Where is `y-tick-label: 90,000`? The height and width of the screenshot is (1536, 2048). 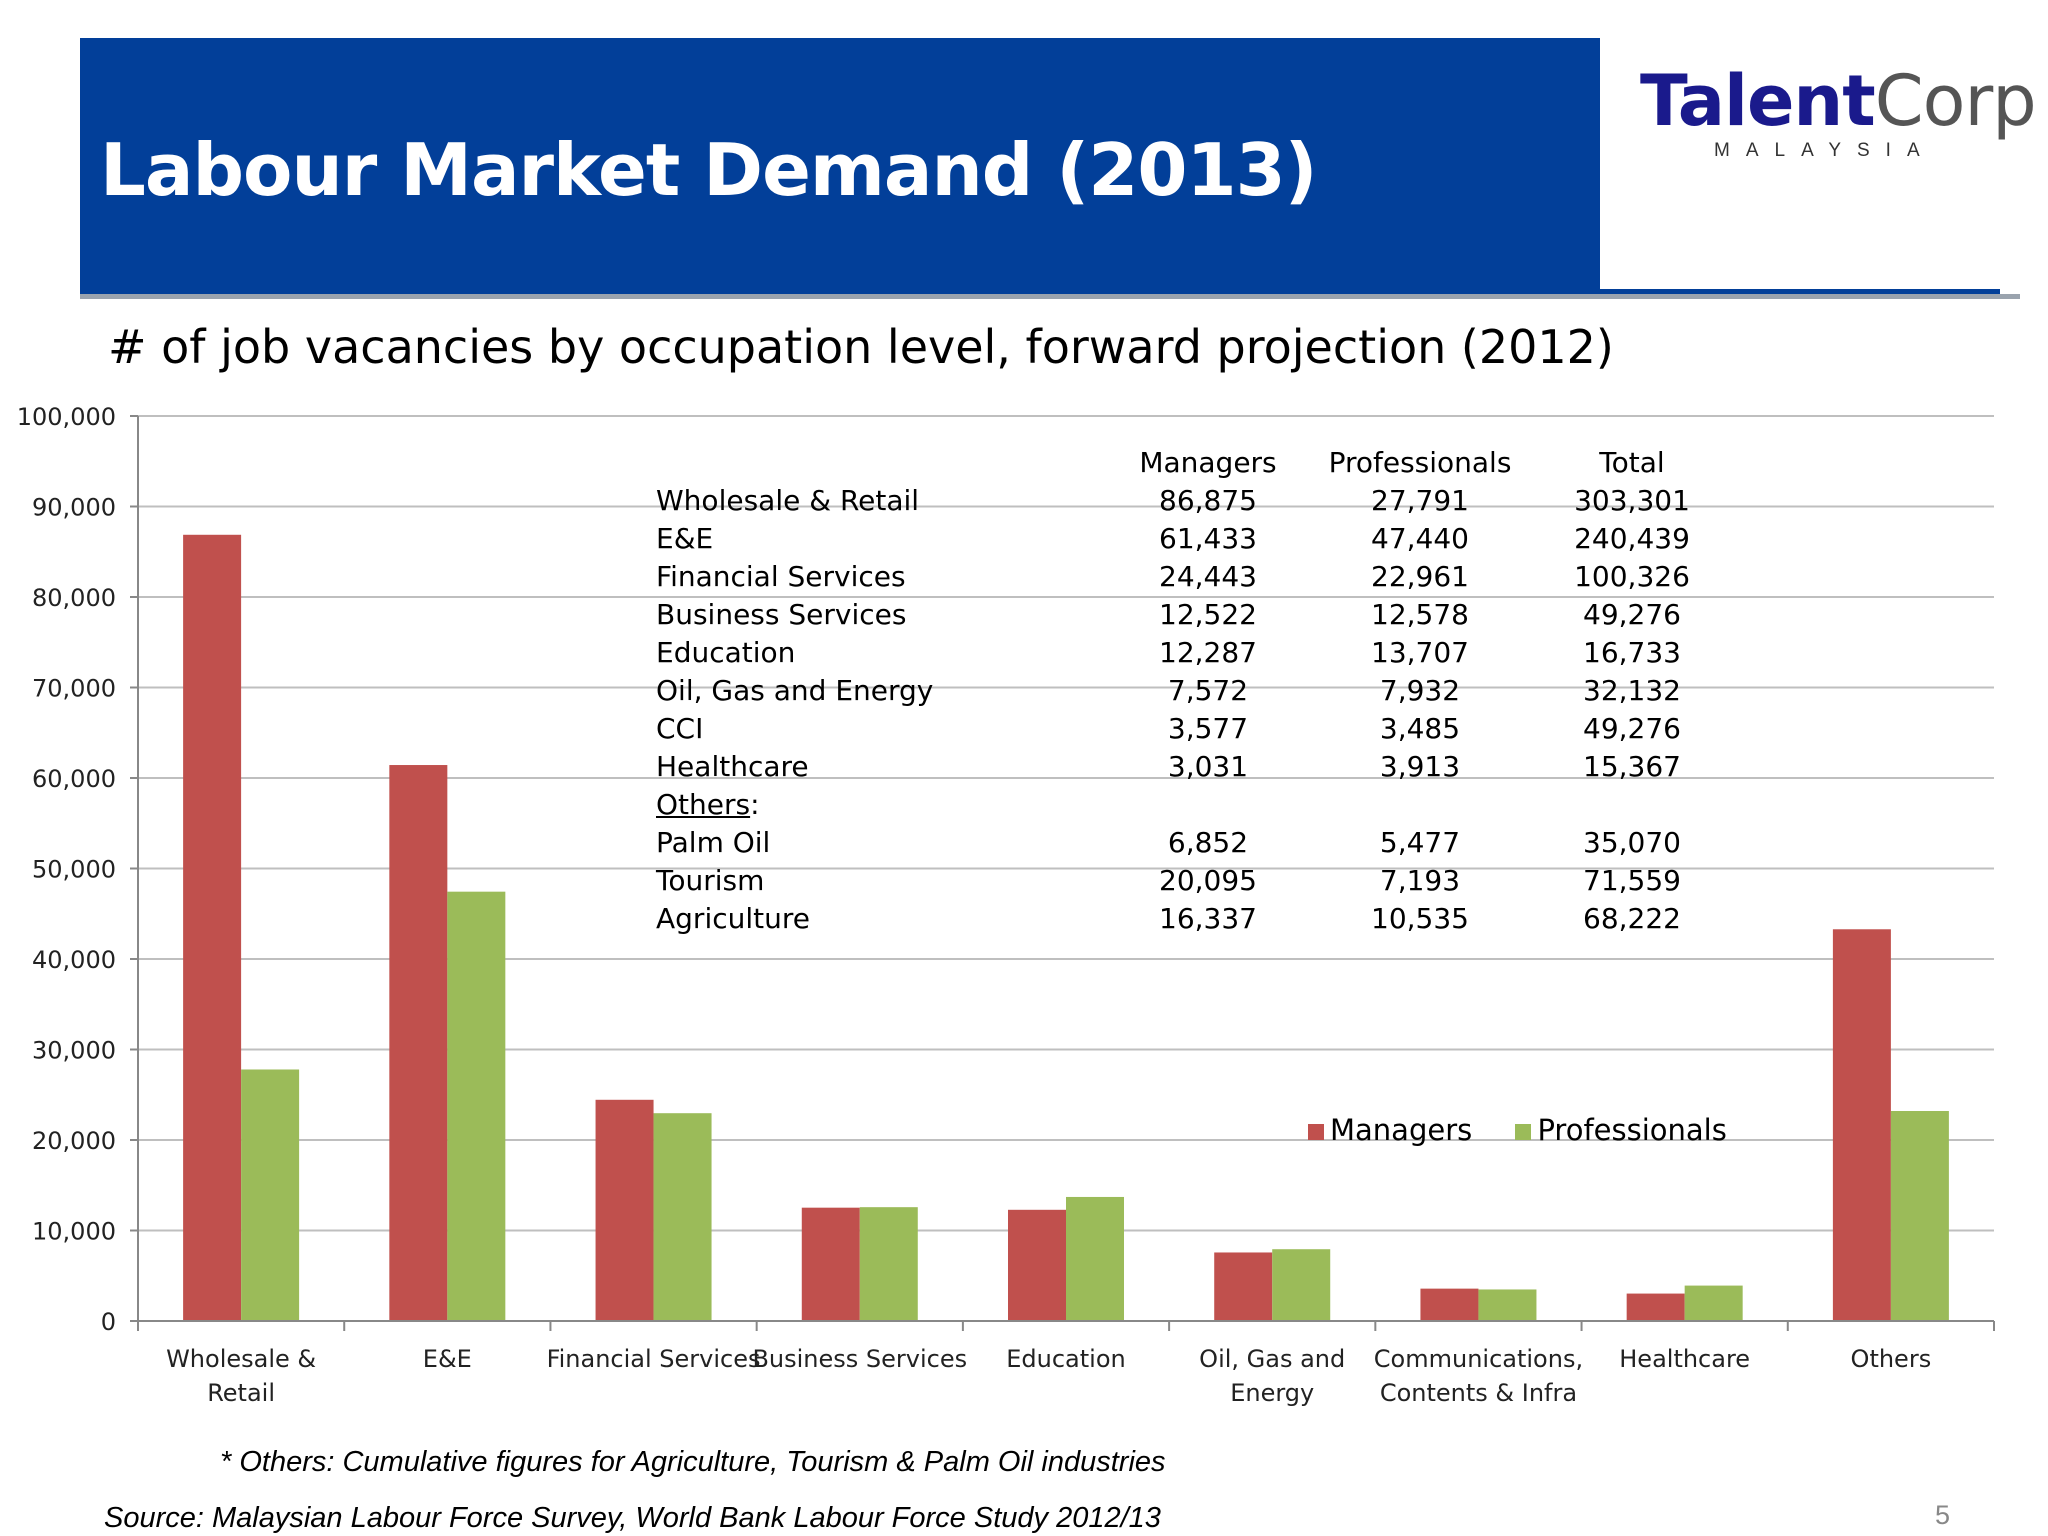
y-tick-label: 90,000 is located at coordinates (74, 508).